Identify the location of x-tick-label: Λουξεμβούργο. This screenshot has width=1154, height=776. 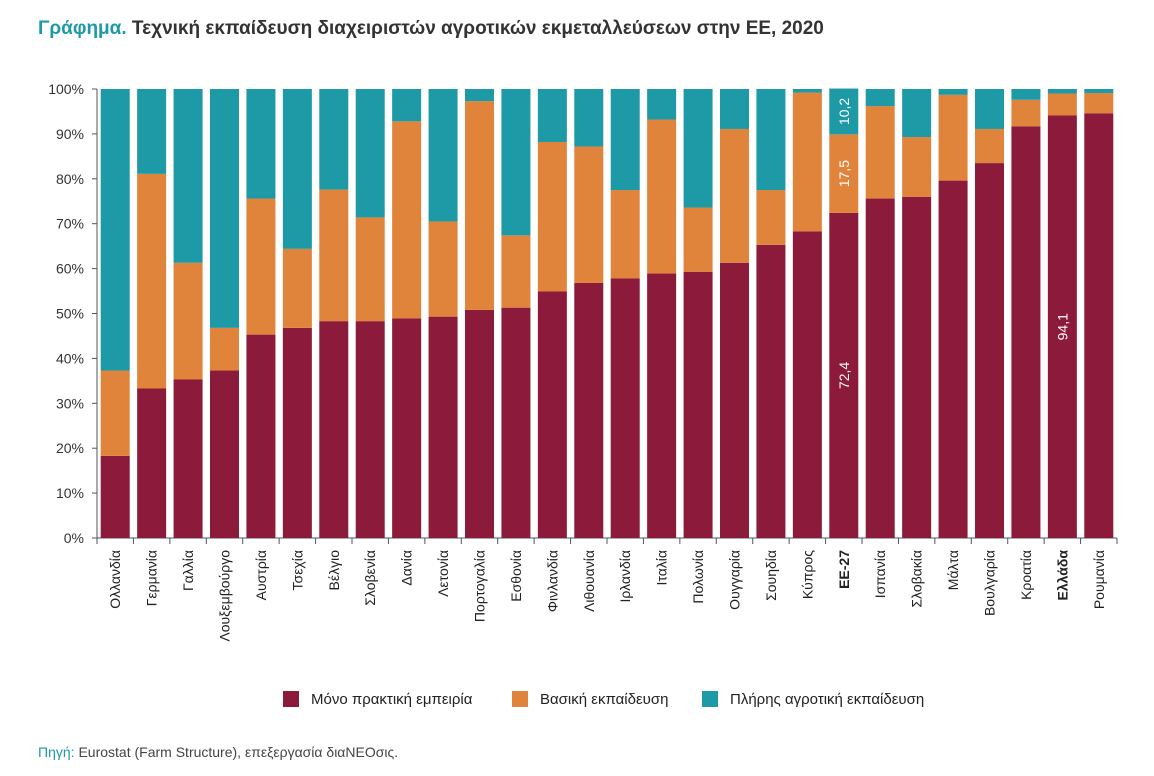
(225, 596).